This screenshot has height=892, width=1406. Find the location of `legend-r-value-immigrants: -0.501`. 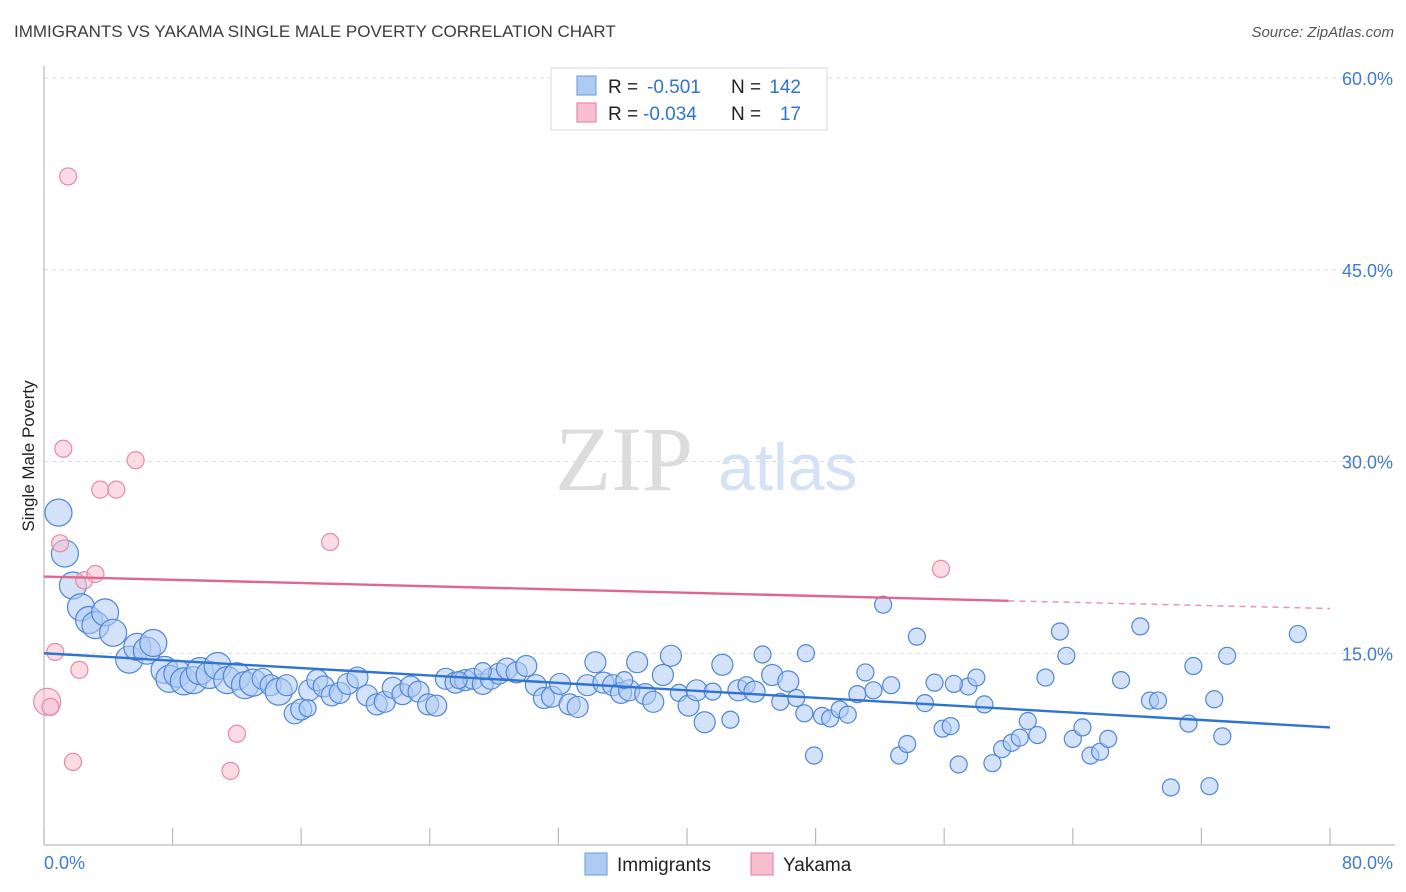

legend-r-value-immigrants: -0.501 is located at coordinates (674, 87).